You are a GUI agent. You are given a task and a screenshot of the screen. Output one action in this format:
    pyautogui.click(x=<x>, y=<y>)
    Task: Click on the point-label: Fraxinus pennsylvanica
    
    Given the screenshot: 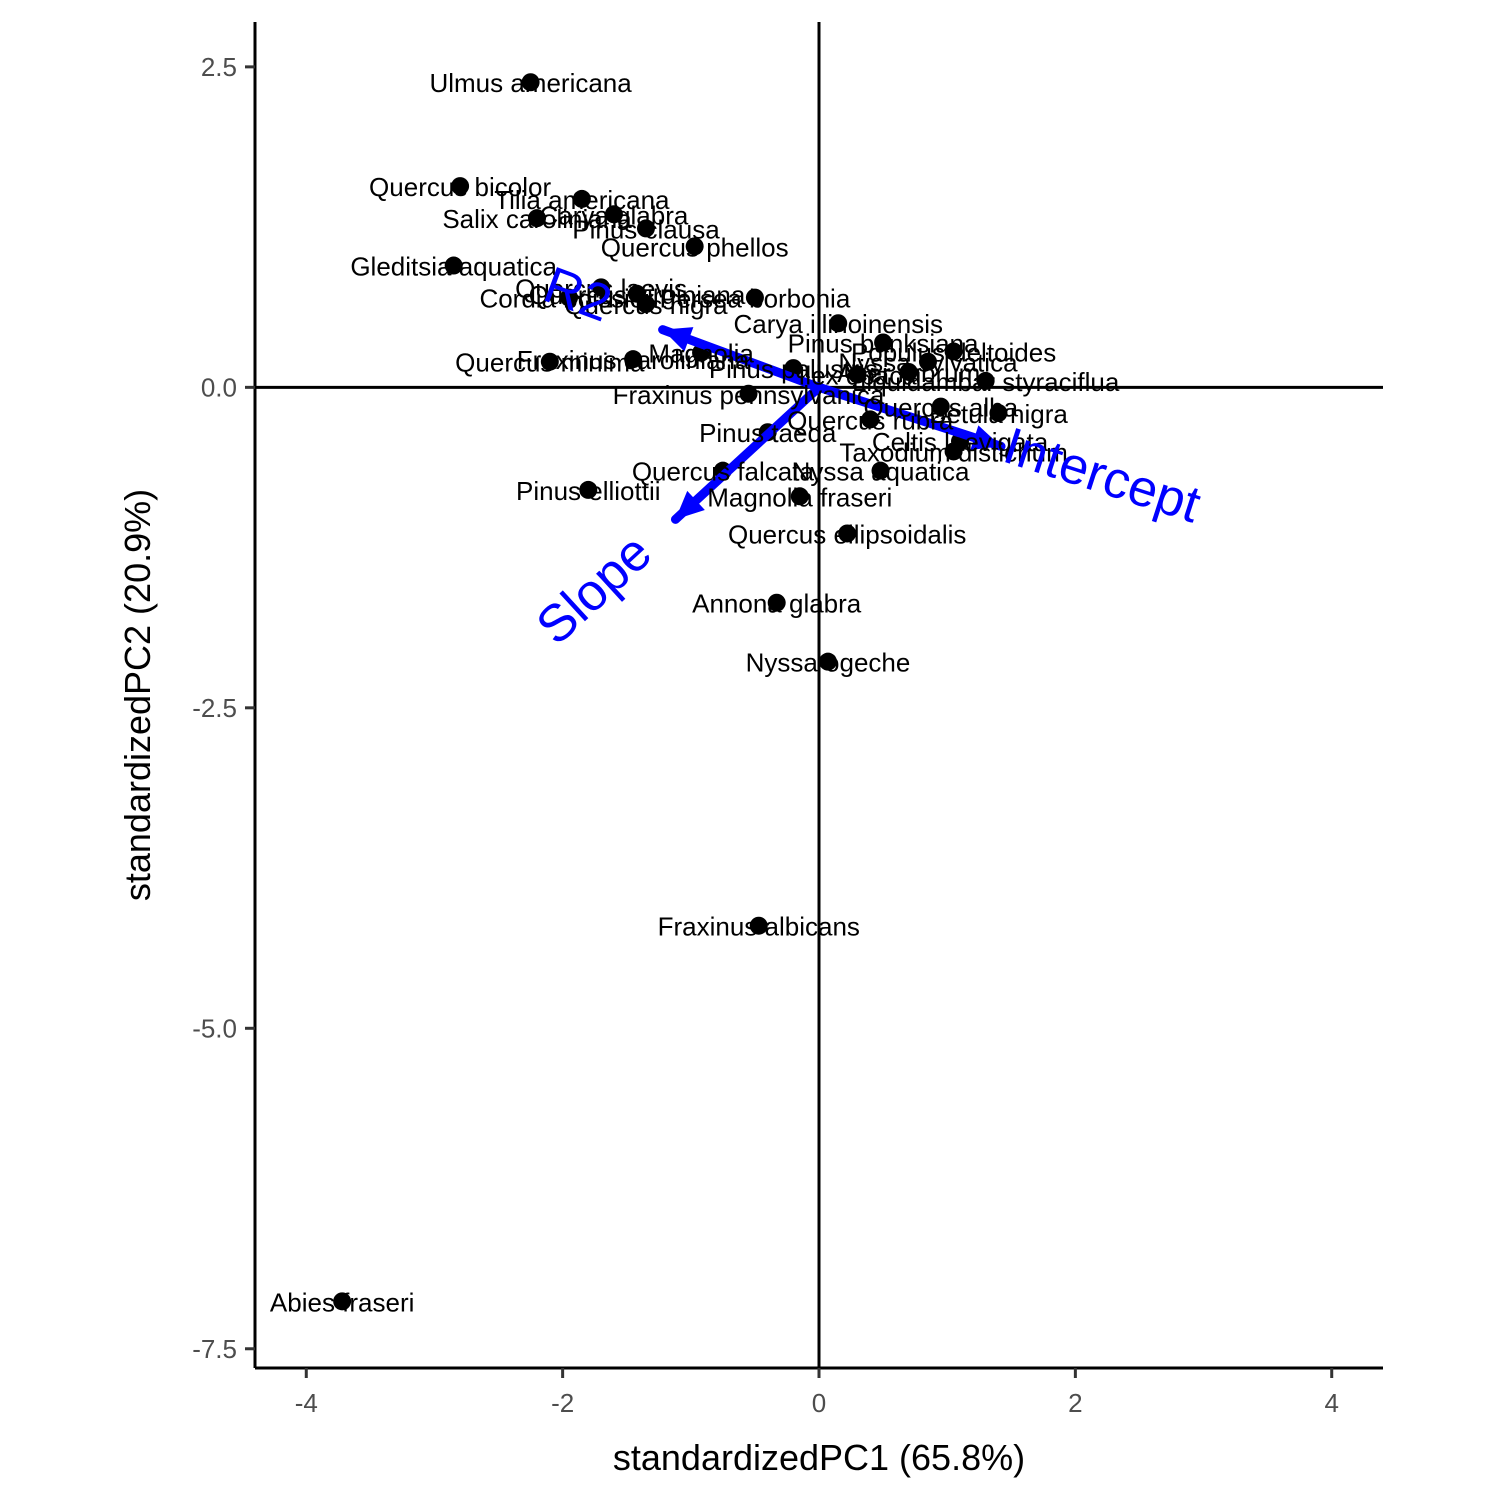 What is the action you would take?
    pyautogui.click(x=749, y=395)
    